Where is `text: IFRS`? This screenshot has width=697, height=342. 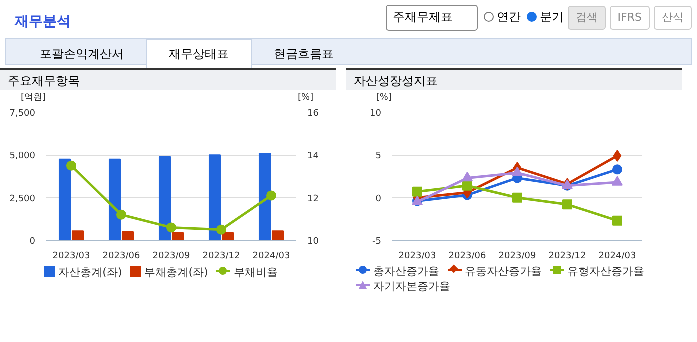
text: IFRS is located at coordinates (630, 18).